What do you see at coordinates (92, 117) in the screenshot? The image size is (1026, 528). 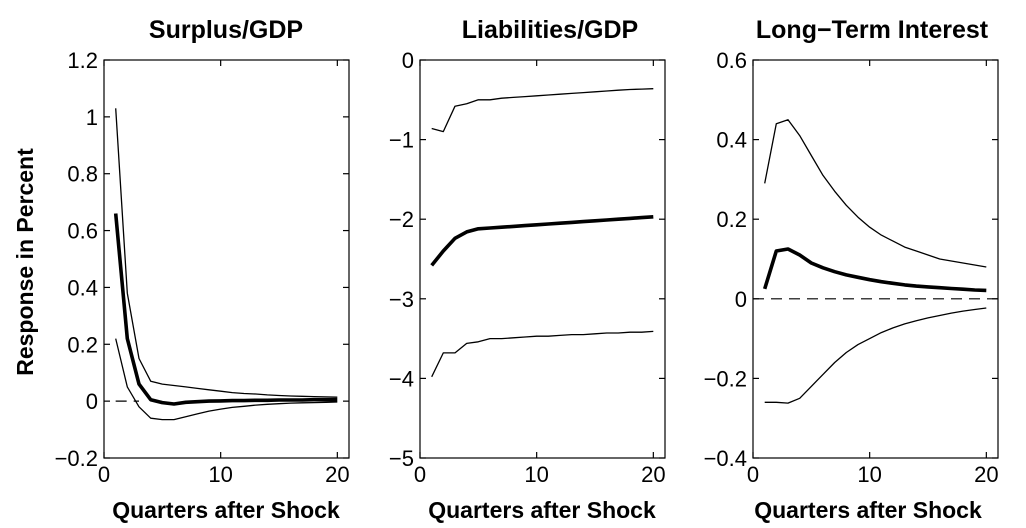 I see `y-tick-label: 1` at bounding box center [92, 117].